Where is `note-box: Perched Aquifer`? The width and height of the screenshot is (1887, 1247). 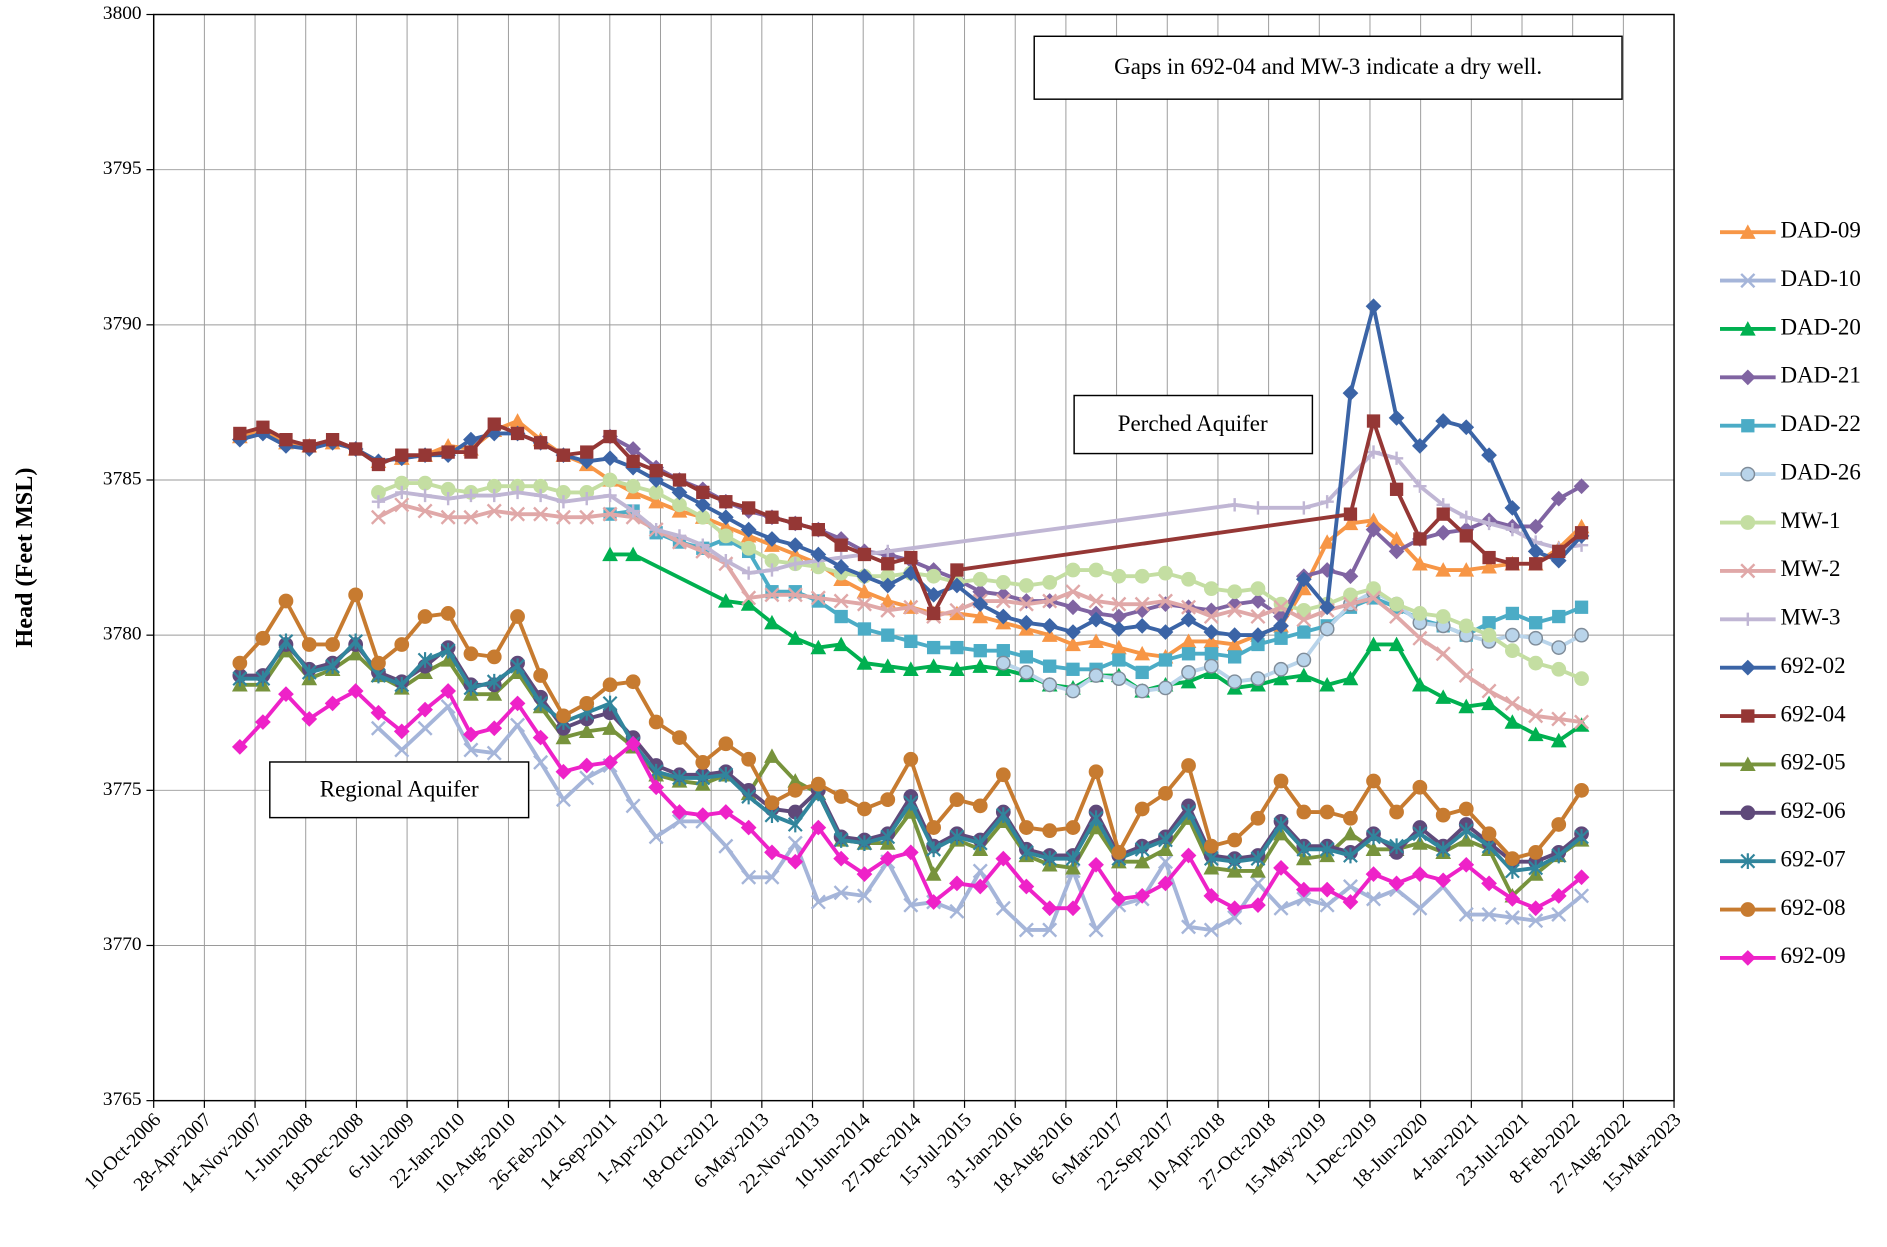 note-box: Perched Aquifer is located at coordinates (1193, 424).